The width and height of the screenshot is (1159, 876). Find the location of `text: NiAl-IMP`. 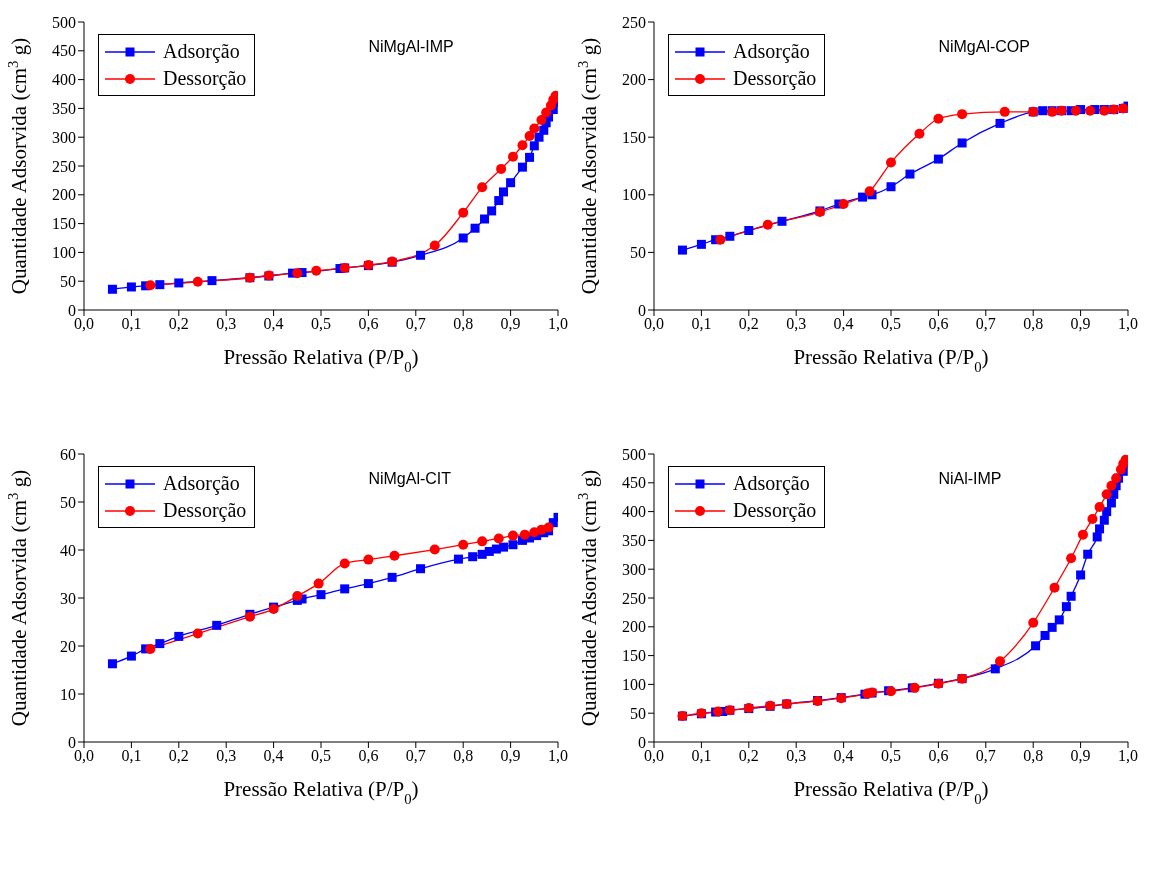

text: NiAl-IMP is located at coordinates (970, 479).